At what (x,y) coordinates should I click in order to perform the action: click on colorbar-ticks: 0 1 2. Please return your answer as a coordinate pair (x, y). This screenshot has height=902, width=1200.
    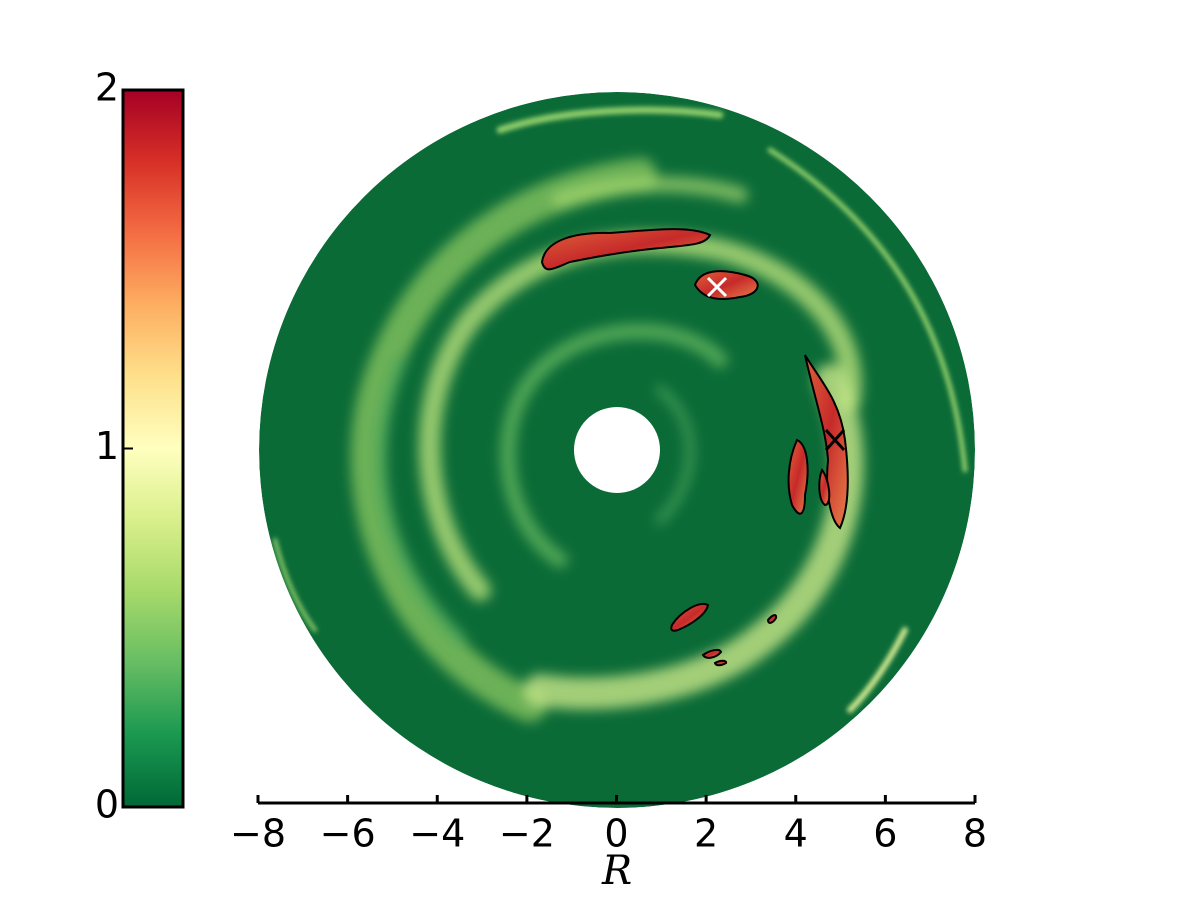
    Looking at the image, I should click on (114, 446).